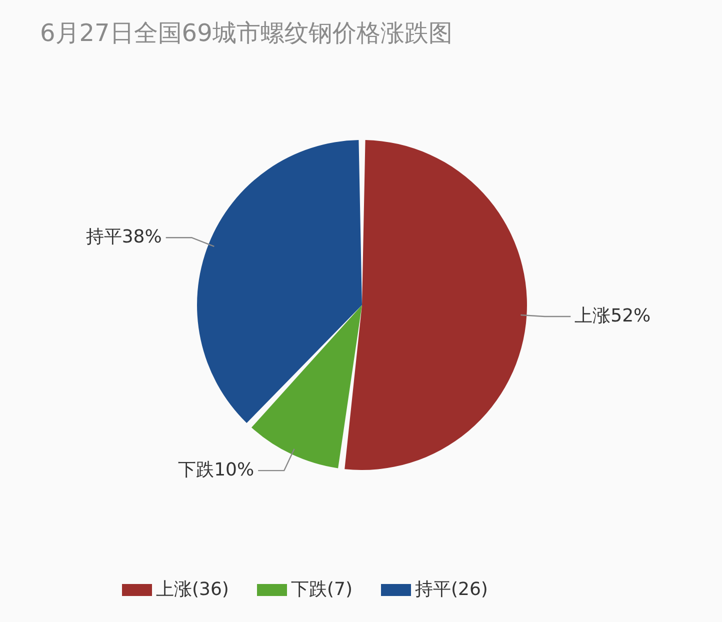  What do you see at coordinates (321, 589) in the screenshot?
I see `legend-label: 下跌(7)` at bounding box center [321, 589].